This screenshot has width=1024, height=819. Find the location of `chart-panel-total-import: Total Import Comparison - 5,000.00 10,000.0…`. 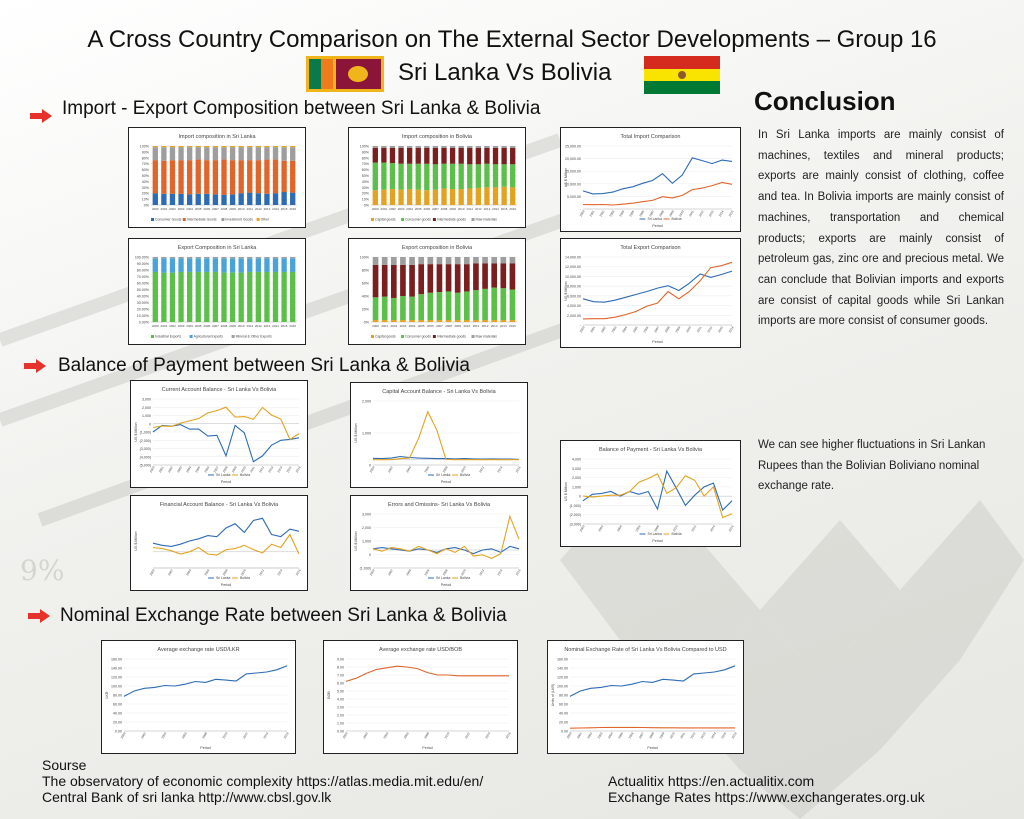

chart-panel-total-import: Total Import Comparison - 5,000.00 10,000.0… is located at coordinates (650, 179).